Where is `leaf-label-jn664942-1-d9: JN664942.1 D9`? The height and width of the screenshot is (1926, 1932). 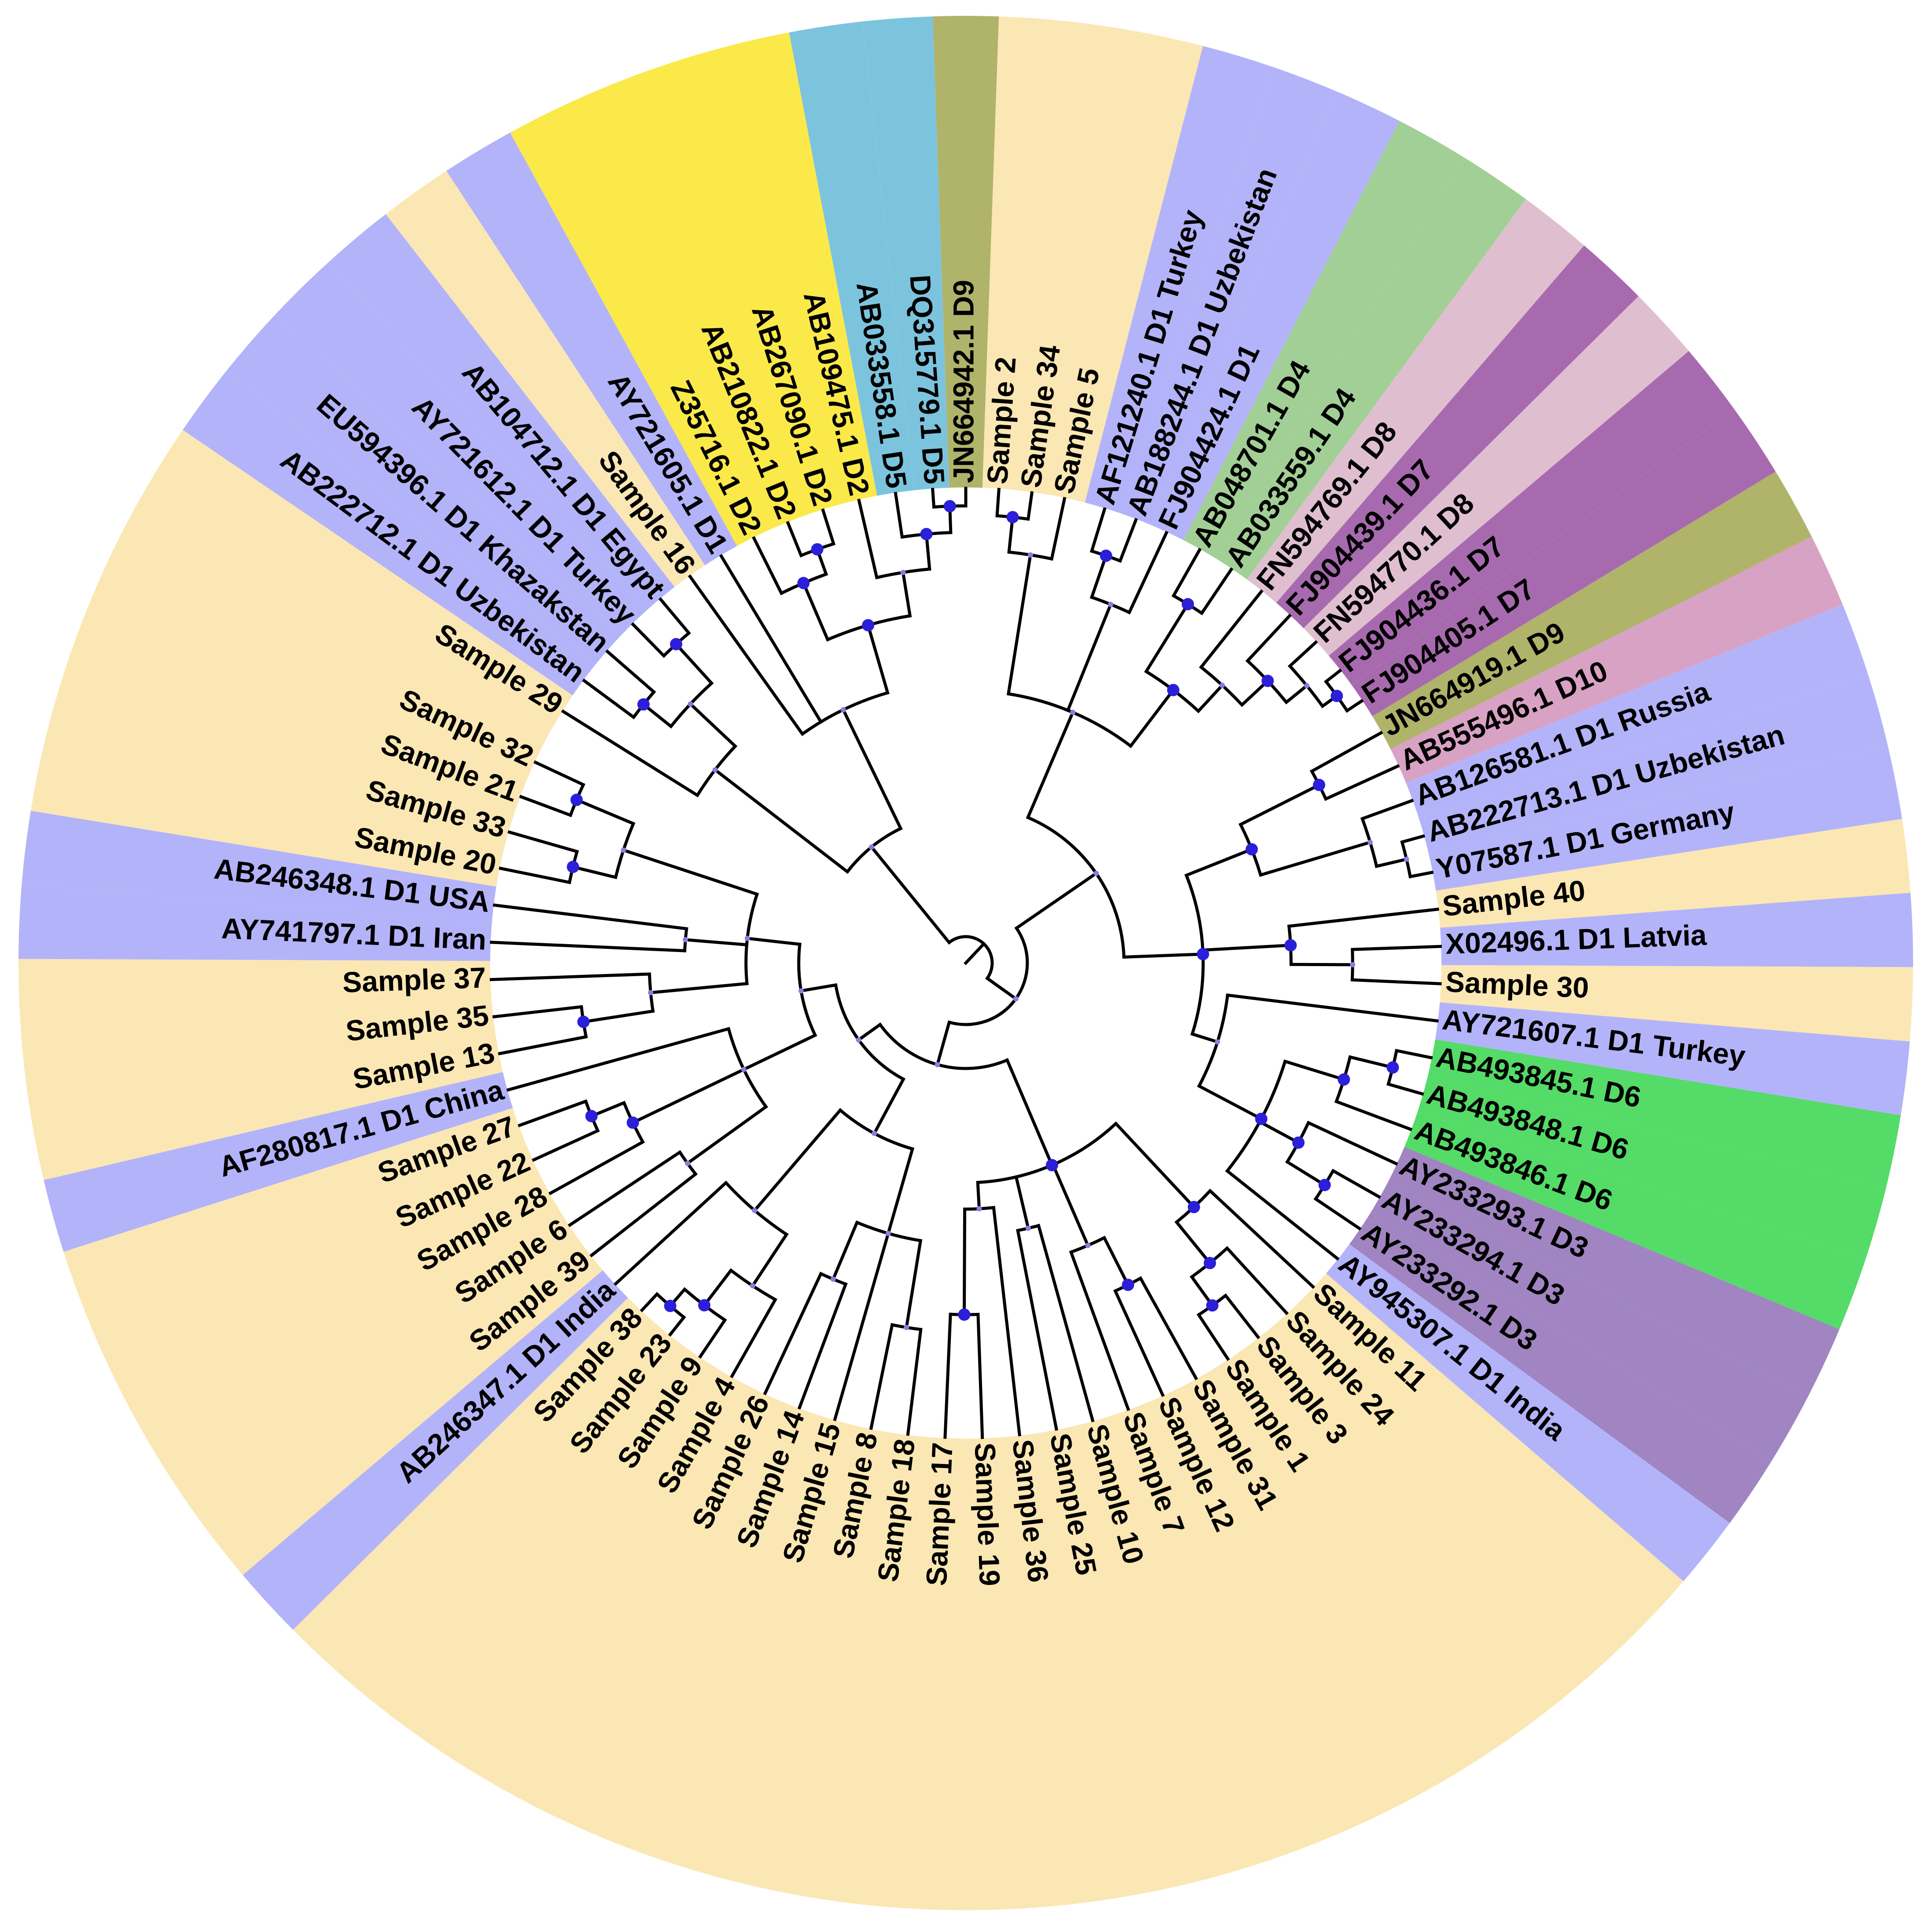 leaf-label-jn664942-1-d9: JN664942.1 D9 is located at coordinates (963, 381).